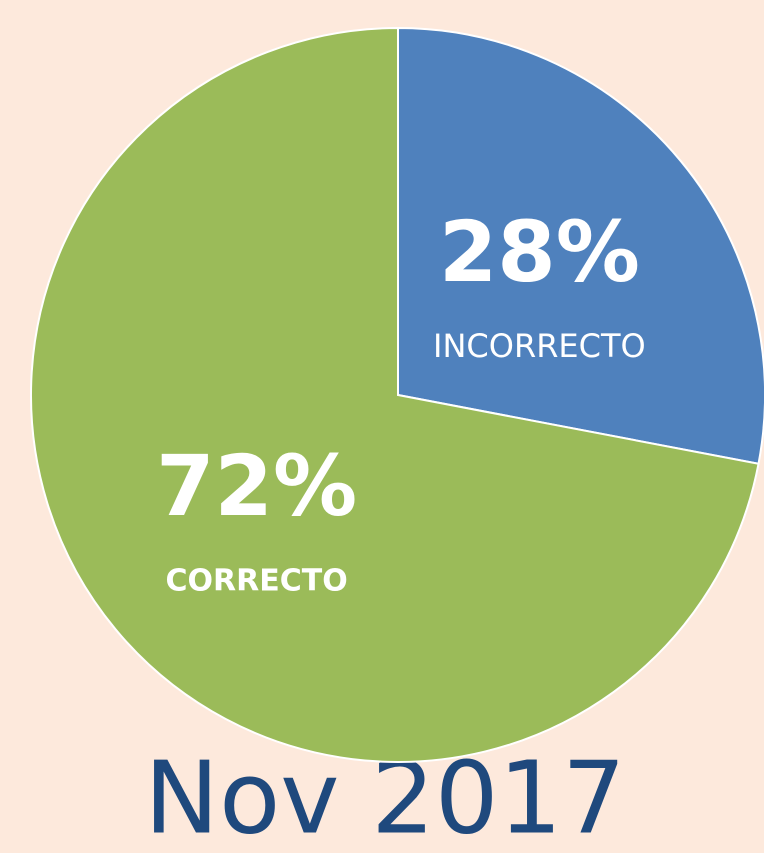 The height and width of the screenshot is (853, 764). What do you see at coordinates (539, 252) in the screenshot?
I see `slice-value-label: 28%` at bounding box center [539, 252].